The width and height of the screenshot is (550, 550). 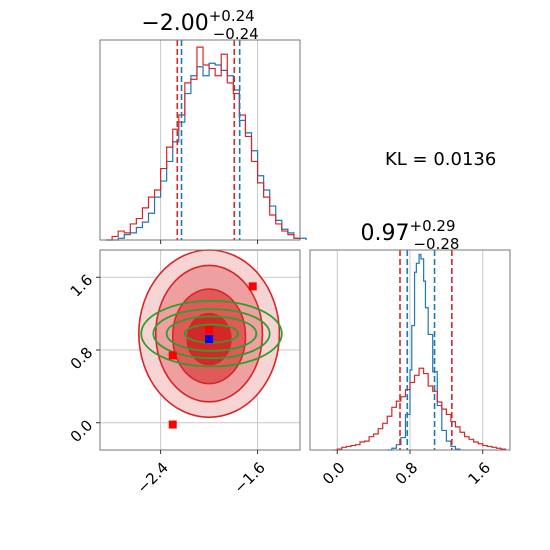 I want to click on title-param1-main: −2.00, so click(x=174, y=23).